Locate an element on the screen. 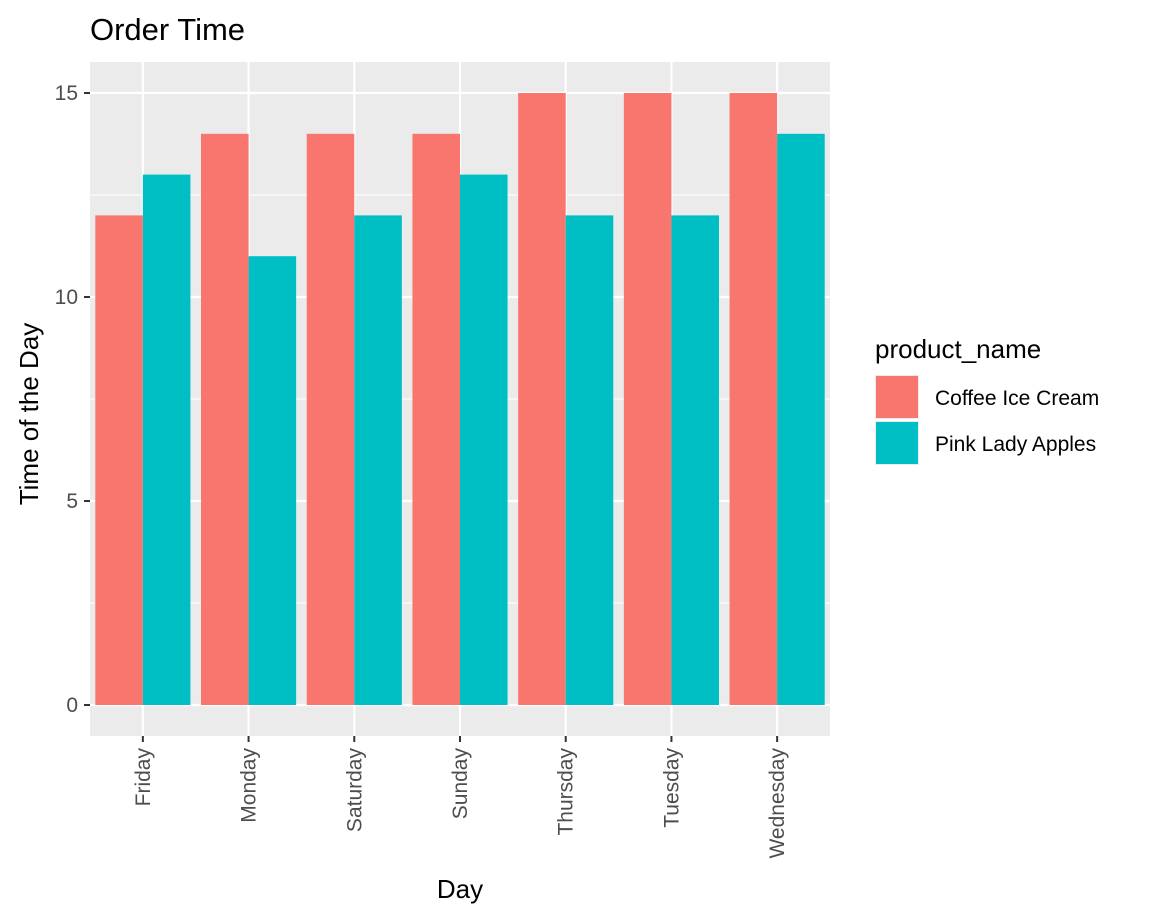 The width and height of the screenshot is (1152, 921). bar-pink-lady-apples-monday is located at coordinates (272, 480).